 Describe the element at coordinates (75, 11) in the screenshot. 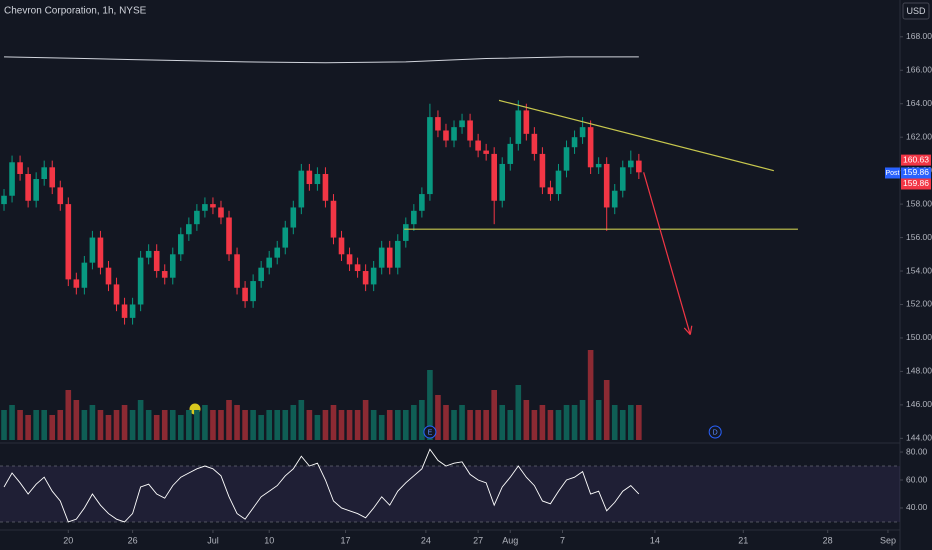

I see `chart-title: Chevron Corporation, 1h, NYSE` at that location.